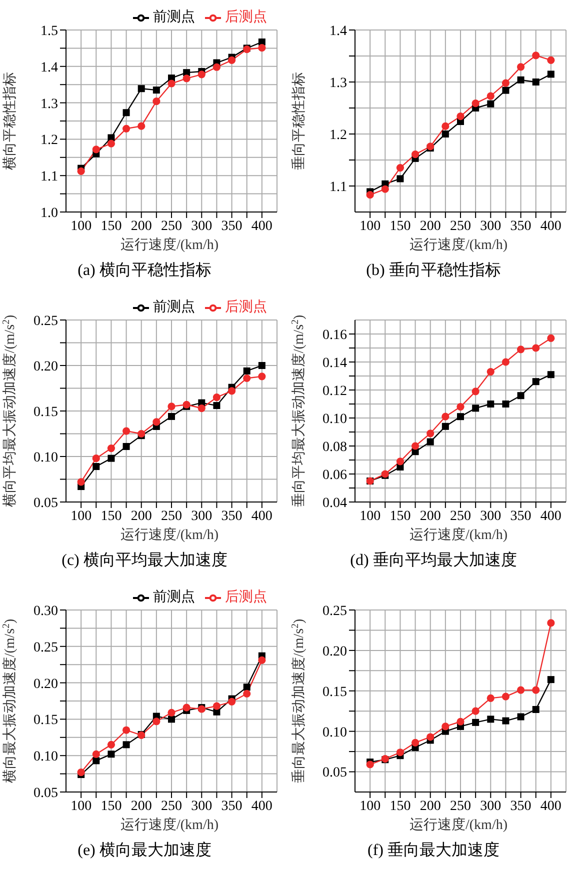 This screenshot has width=578, height=895. I want to click on text: (f) 垂向最大加速度, so click(433, 850).